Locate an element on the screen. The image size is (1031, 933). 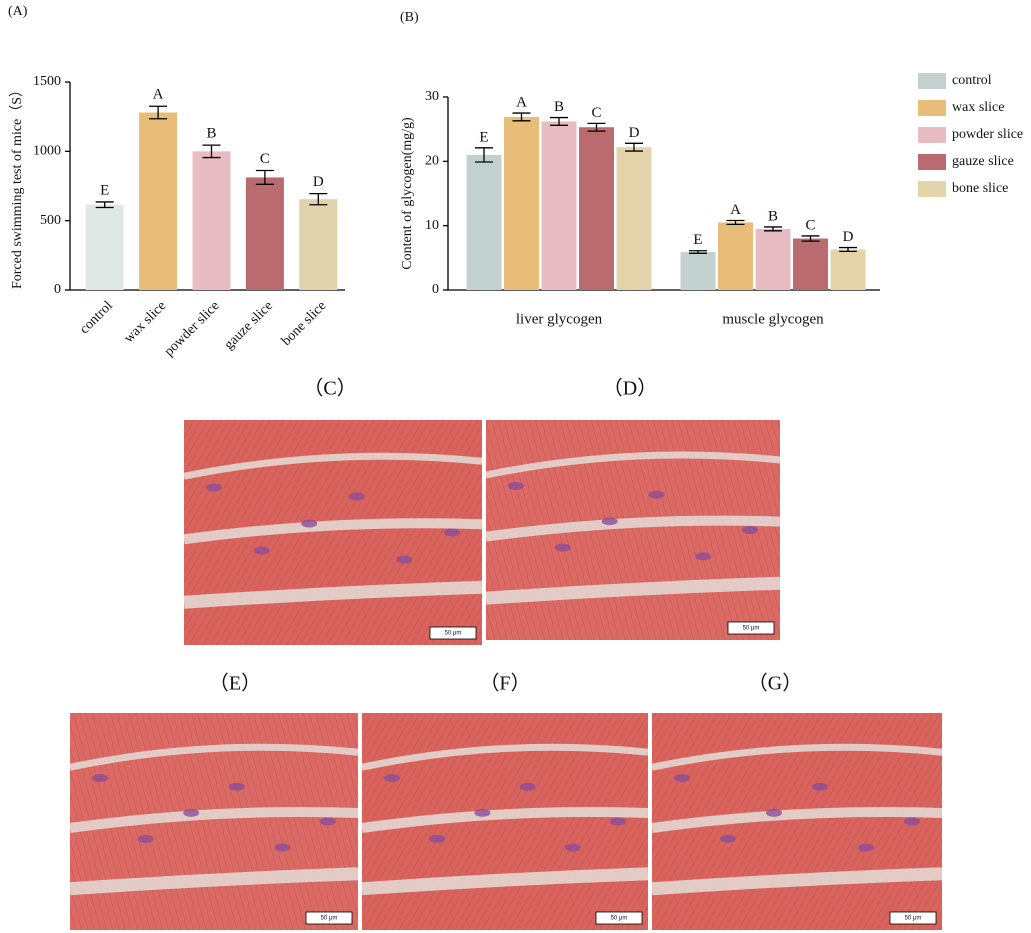
x-tick-label: powder slice is located at coordinates (192, 328).